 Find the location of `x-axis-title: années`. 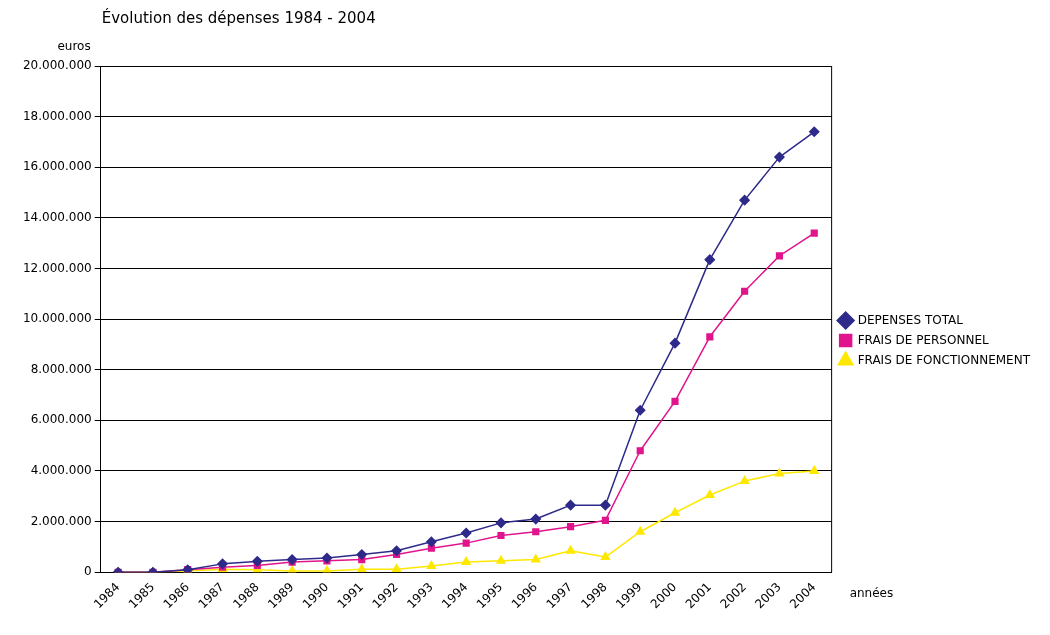

x-axis-title: années is located at coordinates (871, 593).